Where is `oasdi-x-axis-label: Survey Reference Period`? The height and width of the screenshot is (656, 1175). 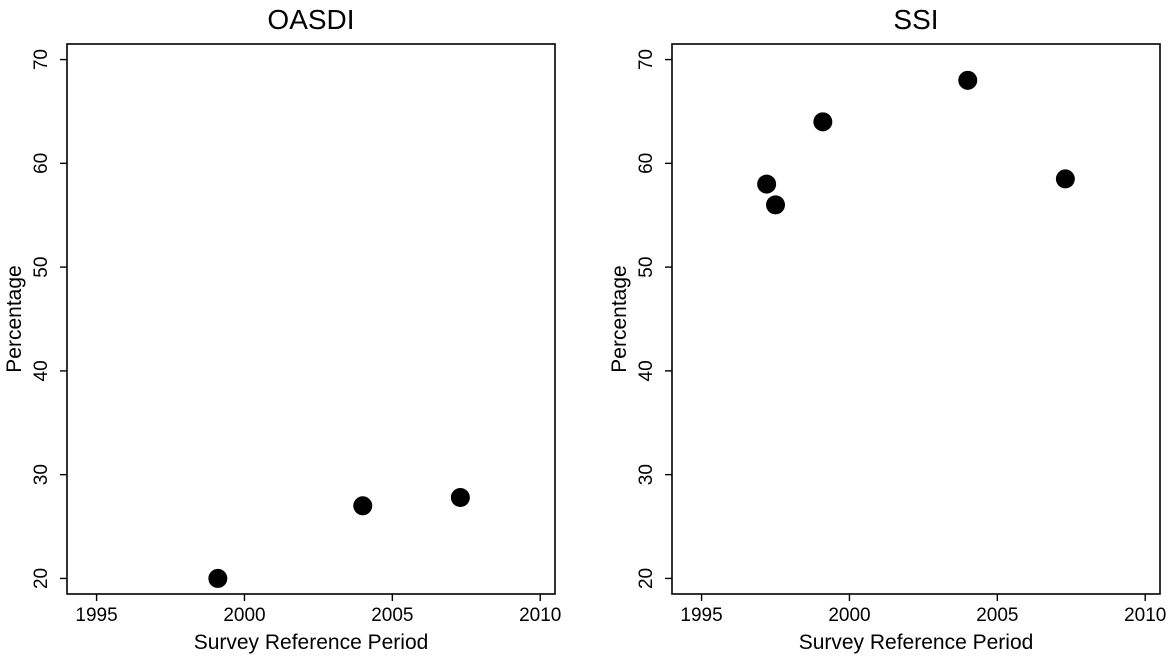
oasdi-x-axis-label: Survey Reference Period is located at coordinates (311, 642).